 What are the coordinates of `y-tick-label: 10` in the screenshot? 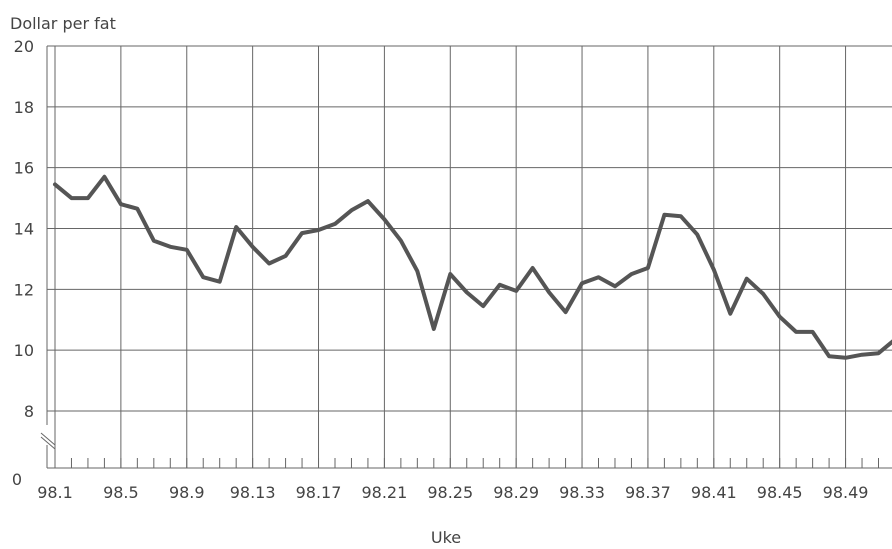 It's located at (24, 350).